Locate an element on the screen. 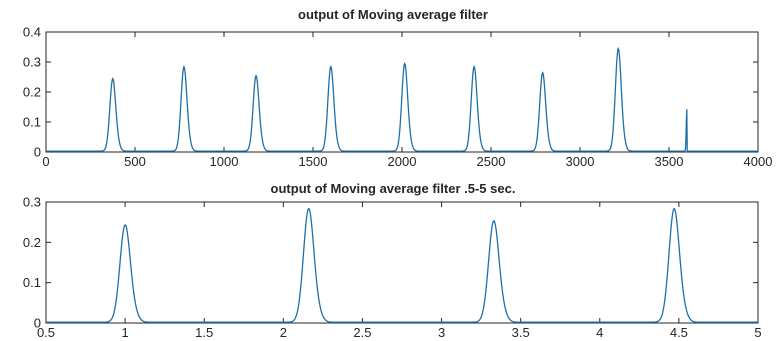 This screenshot has width=782, height=341. x-tick-label: 3 is located at coordinates (441, 332).